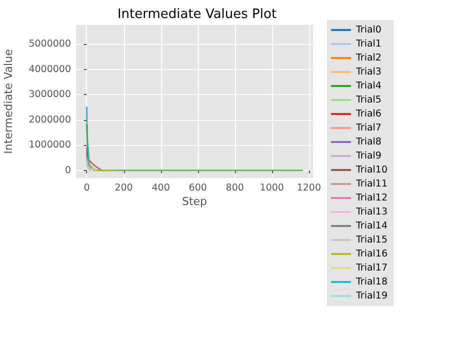  Describe the element at coordinates (235, 188) in the screenshot. I see `x-tick-label: 800` at that location.